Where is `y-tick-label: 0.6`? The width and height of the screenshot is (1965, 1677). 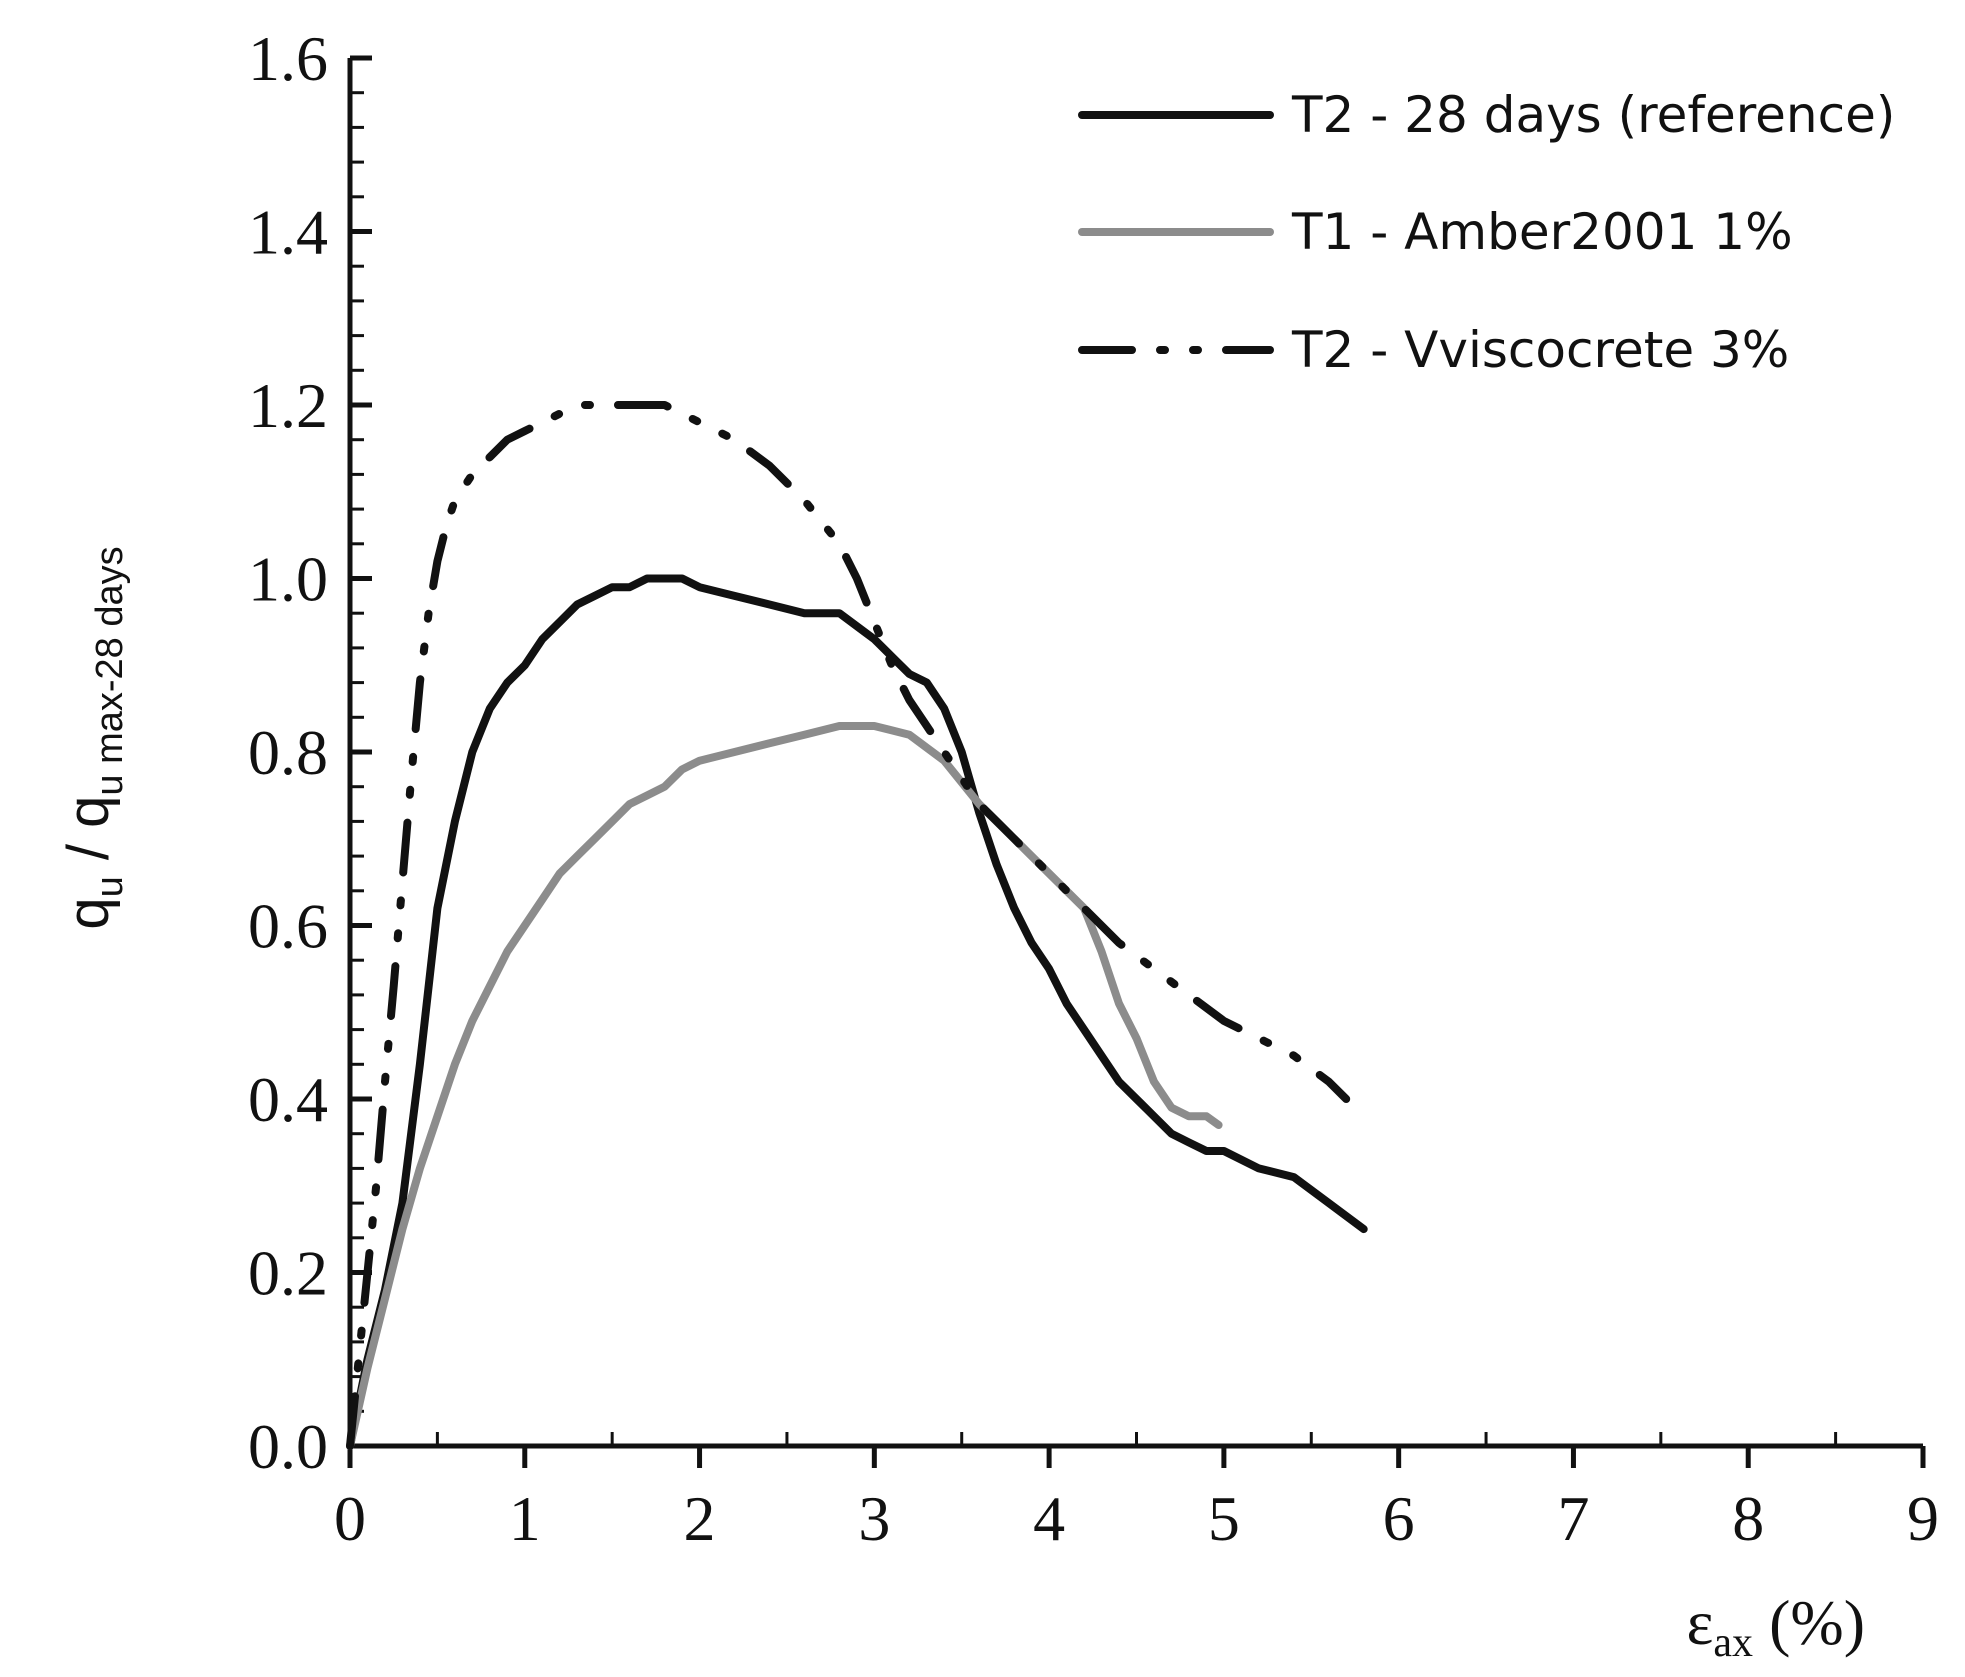 y-tick-label: 0.6 is located at coordinates (288, 926).